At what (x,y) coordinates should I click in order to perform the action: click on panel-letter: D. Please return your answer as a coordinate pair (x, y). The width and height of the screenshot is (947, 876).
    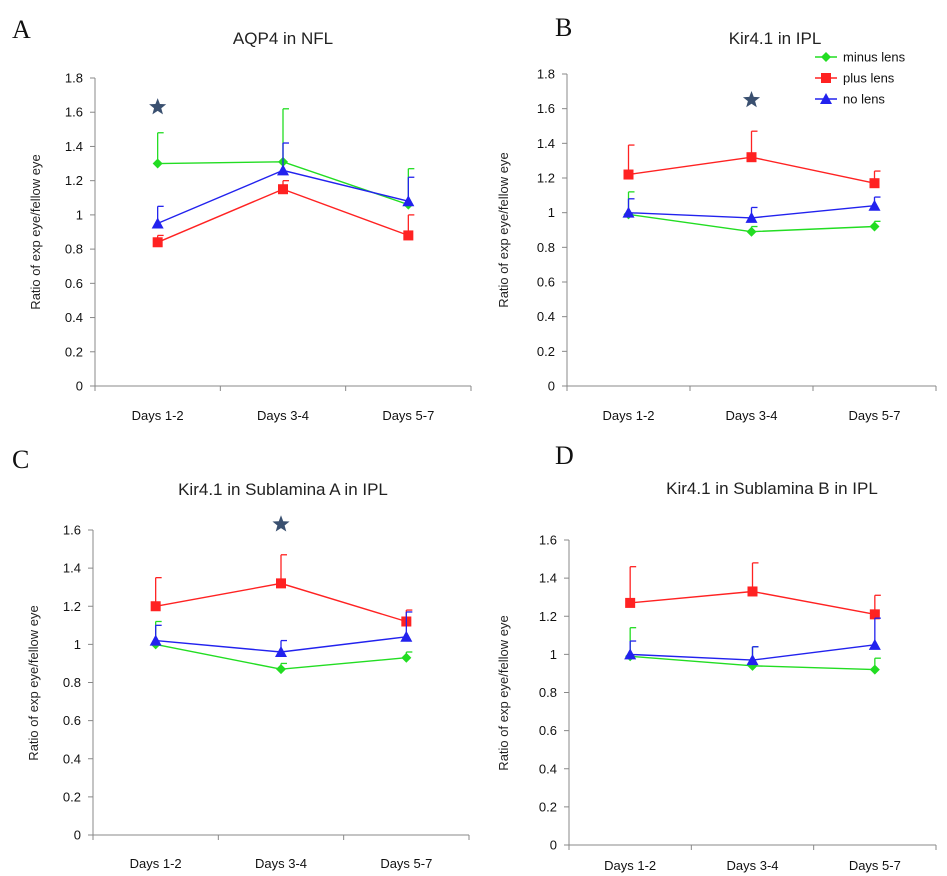
    Looking at the image, I should click on (564, 455).